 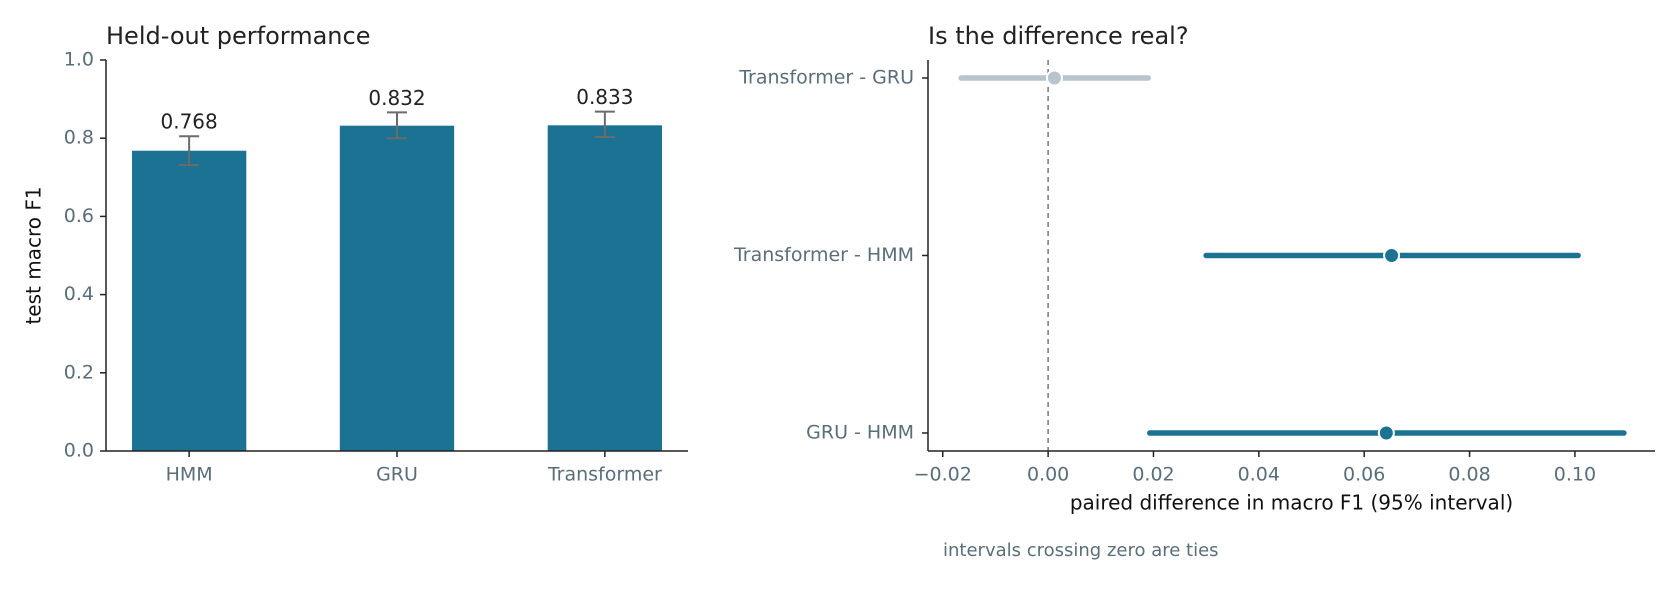 What do you see at coordinates (1048, 475) in the screenshot?
I see `x-tick-label: 0.00` at bounding box center [1048, 475].